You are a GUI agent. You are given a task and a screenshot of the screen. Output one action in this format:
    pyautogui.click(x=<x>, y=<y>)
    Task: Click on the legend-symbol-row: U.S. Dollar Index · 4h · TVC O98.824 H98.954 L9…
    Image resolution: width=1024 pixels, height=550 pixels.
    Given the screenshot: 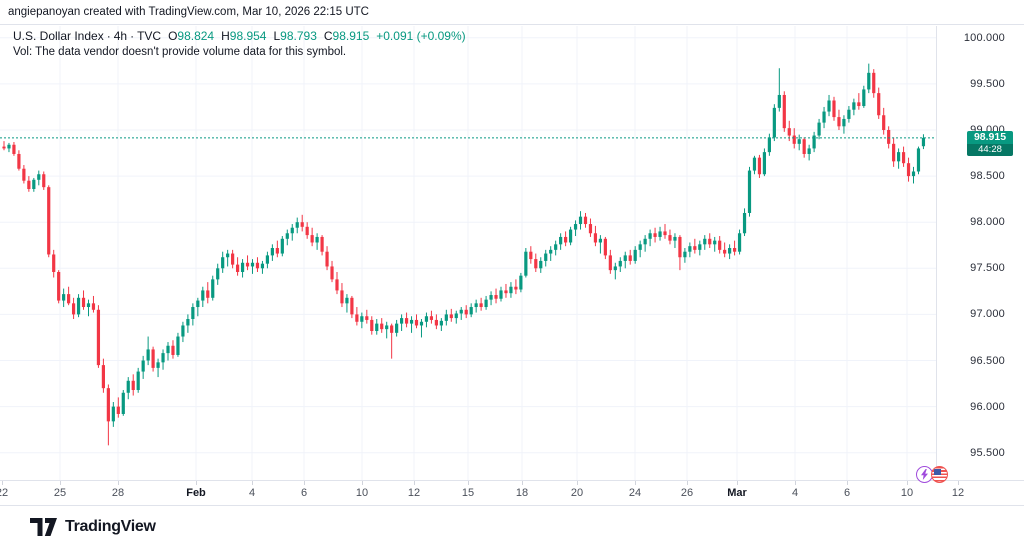 What is the action you would take?
    pyautogui.click(x=239, y=36)
    